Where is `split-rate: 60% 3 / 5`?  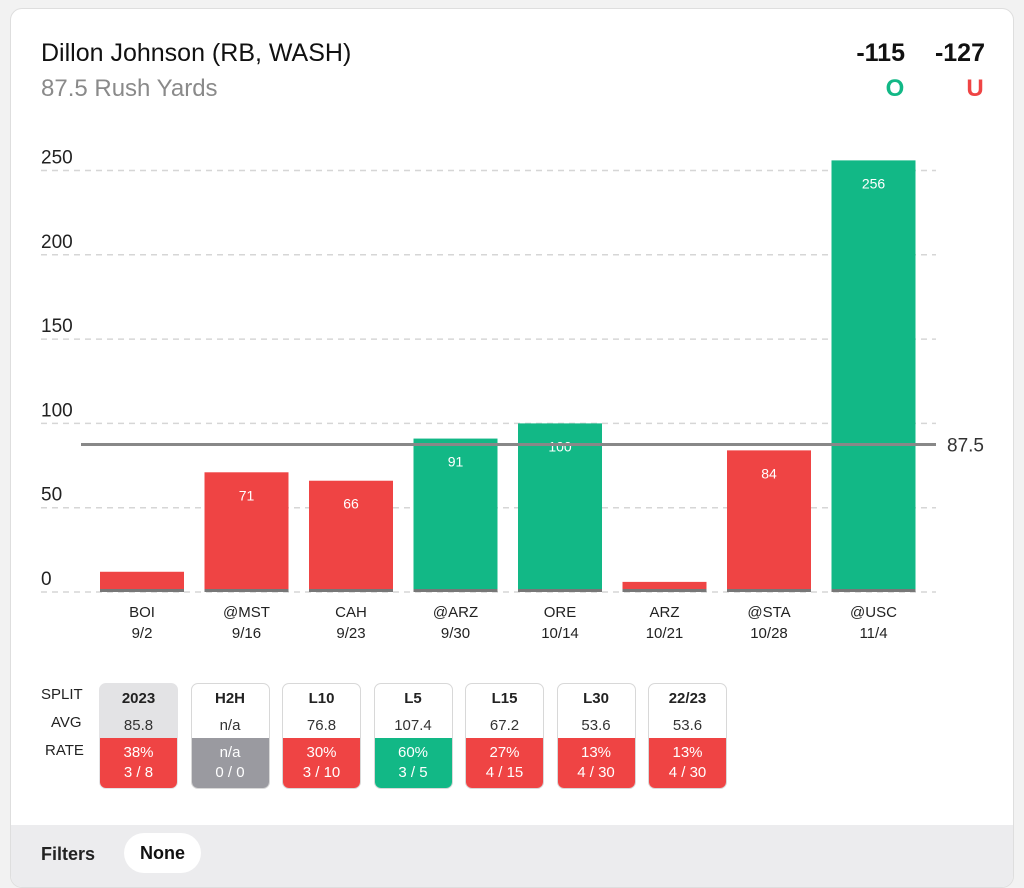
split-rate: 60% 3 / 5 is located at coordinates (413, 763).